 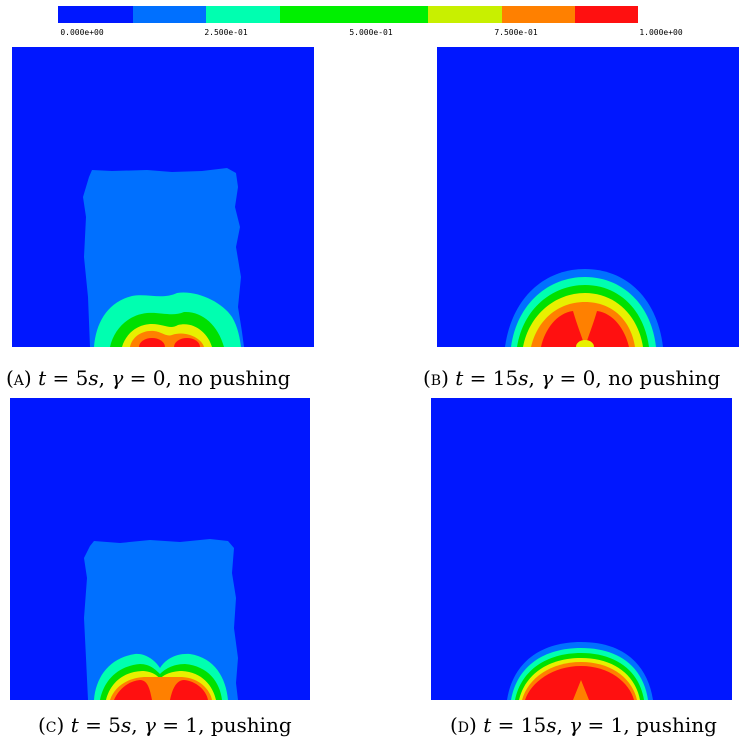 What do you see at coordinates (661, 32) in the screenshot?
I see `colorbar-tick-label: 1.000e+00` at bounding box center [661, 32].